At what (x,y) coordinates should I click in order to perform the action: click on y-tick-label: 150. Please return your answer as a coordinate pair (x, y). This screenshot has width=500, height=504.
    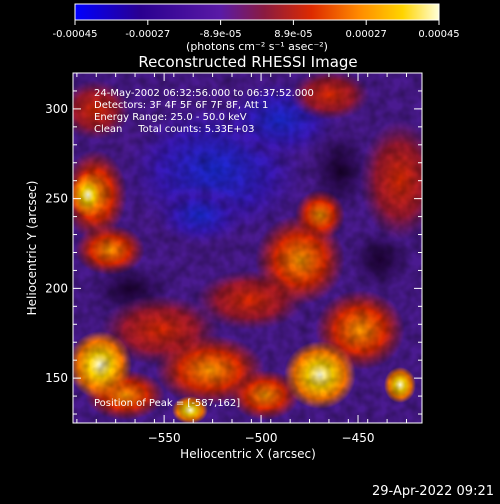
    Looking at the image, I should click on (56, 378).